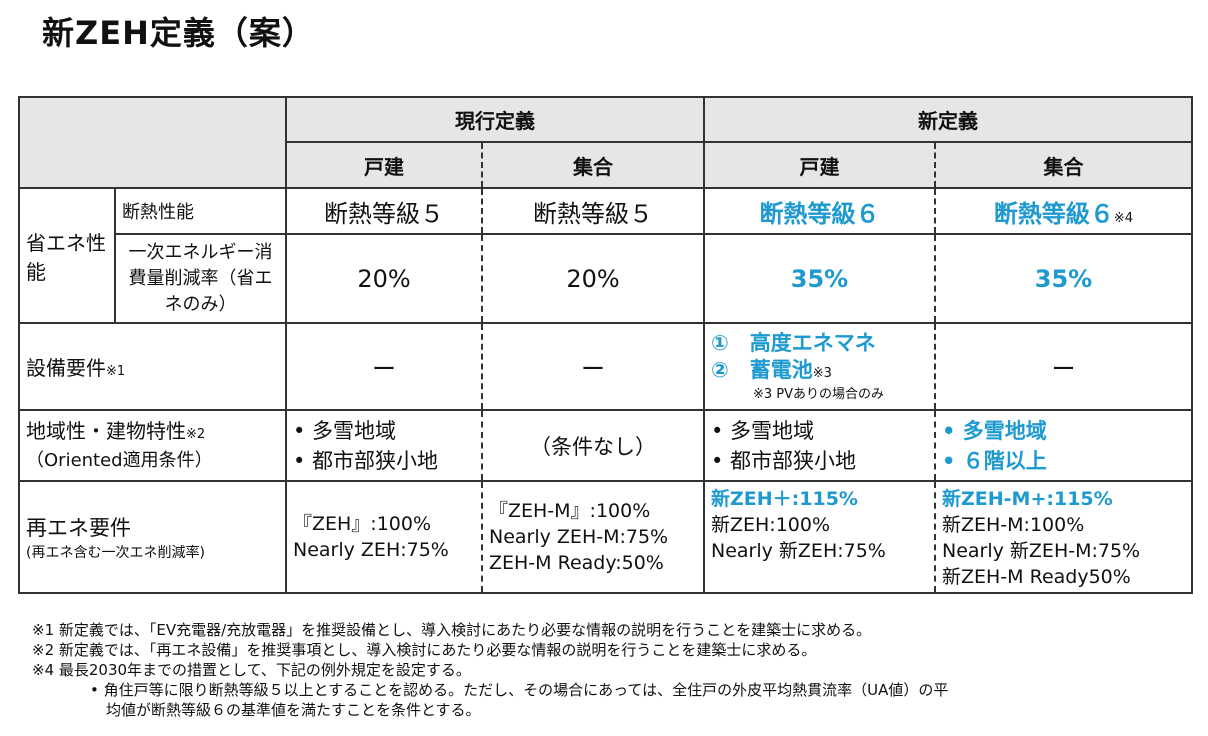 The height and width of the screenshot is (736, 1208). Describe the element at coordinates (1041, 551) in the screenshot. I see `list-item: Nearly 新ZEH-M:75%` at that location.